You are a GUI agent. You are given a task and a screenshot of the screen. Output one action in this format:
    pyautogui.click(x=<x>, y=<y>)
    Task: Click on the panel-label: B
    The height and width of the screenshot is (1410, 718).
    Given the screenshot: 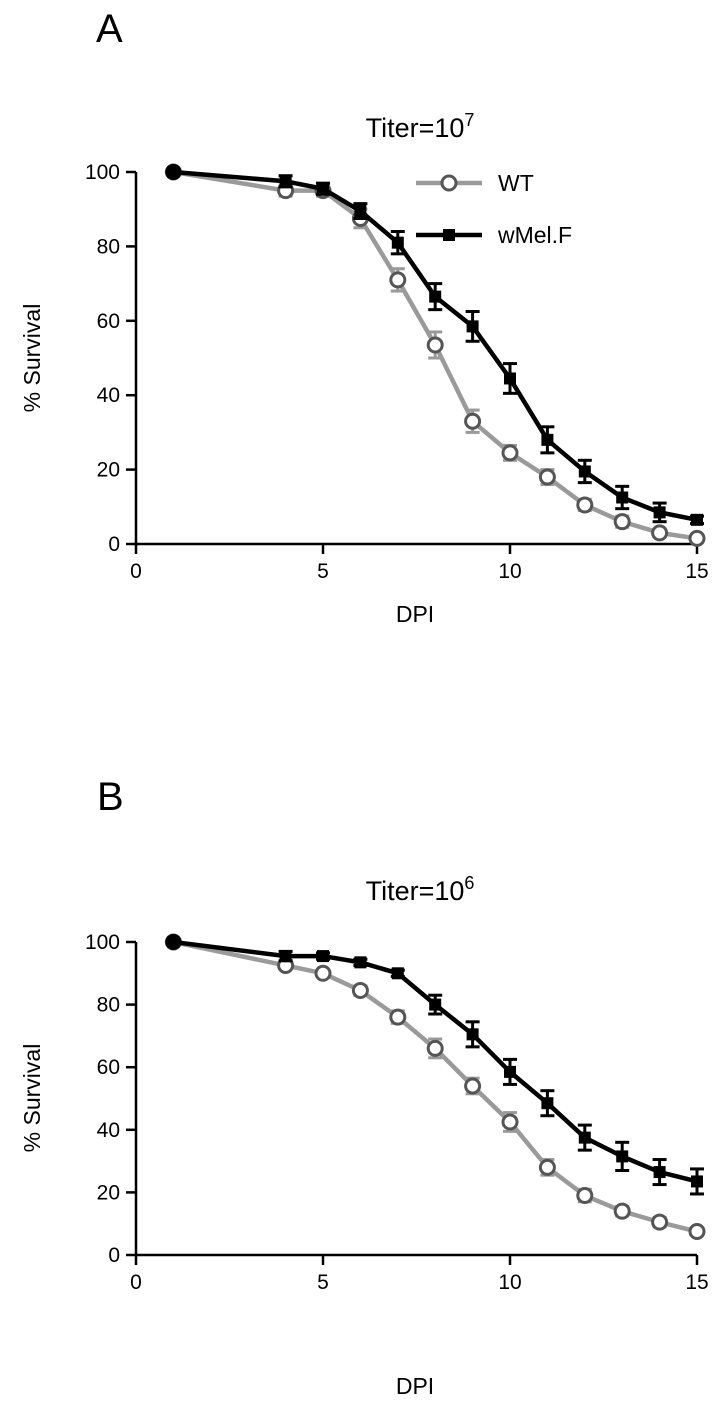 What is the action you would take?
    pyautogui.click(x=110, y=797)
    